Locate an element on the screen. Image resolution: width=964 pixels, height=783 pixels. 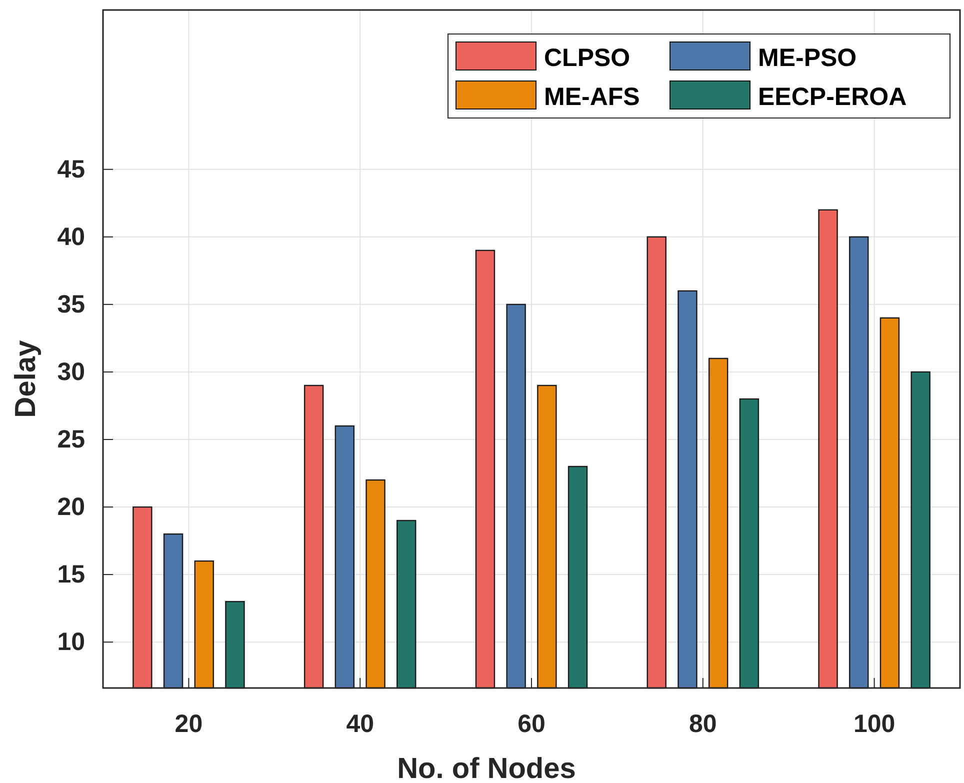
legend-label: ME-PSO is located at coordinates (807, 58).